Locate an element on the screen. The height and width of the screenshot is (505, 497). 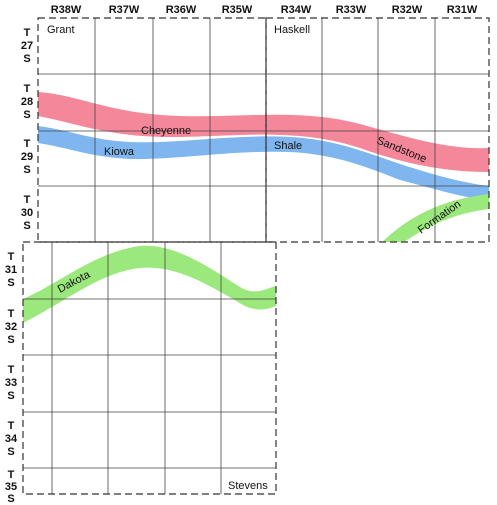
township-label-28: T 28 S is located at coordinates (27, 102).